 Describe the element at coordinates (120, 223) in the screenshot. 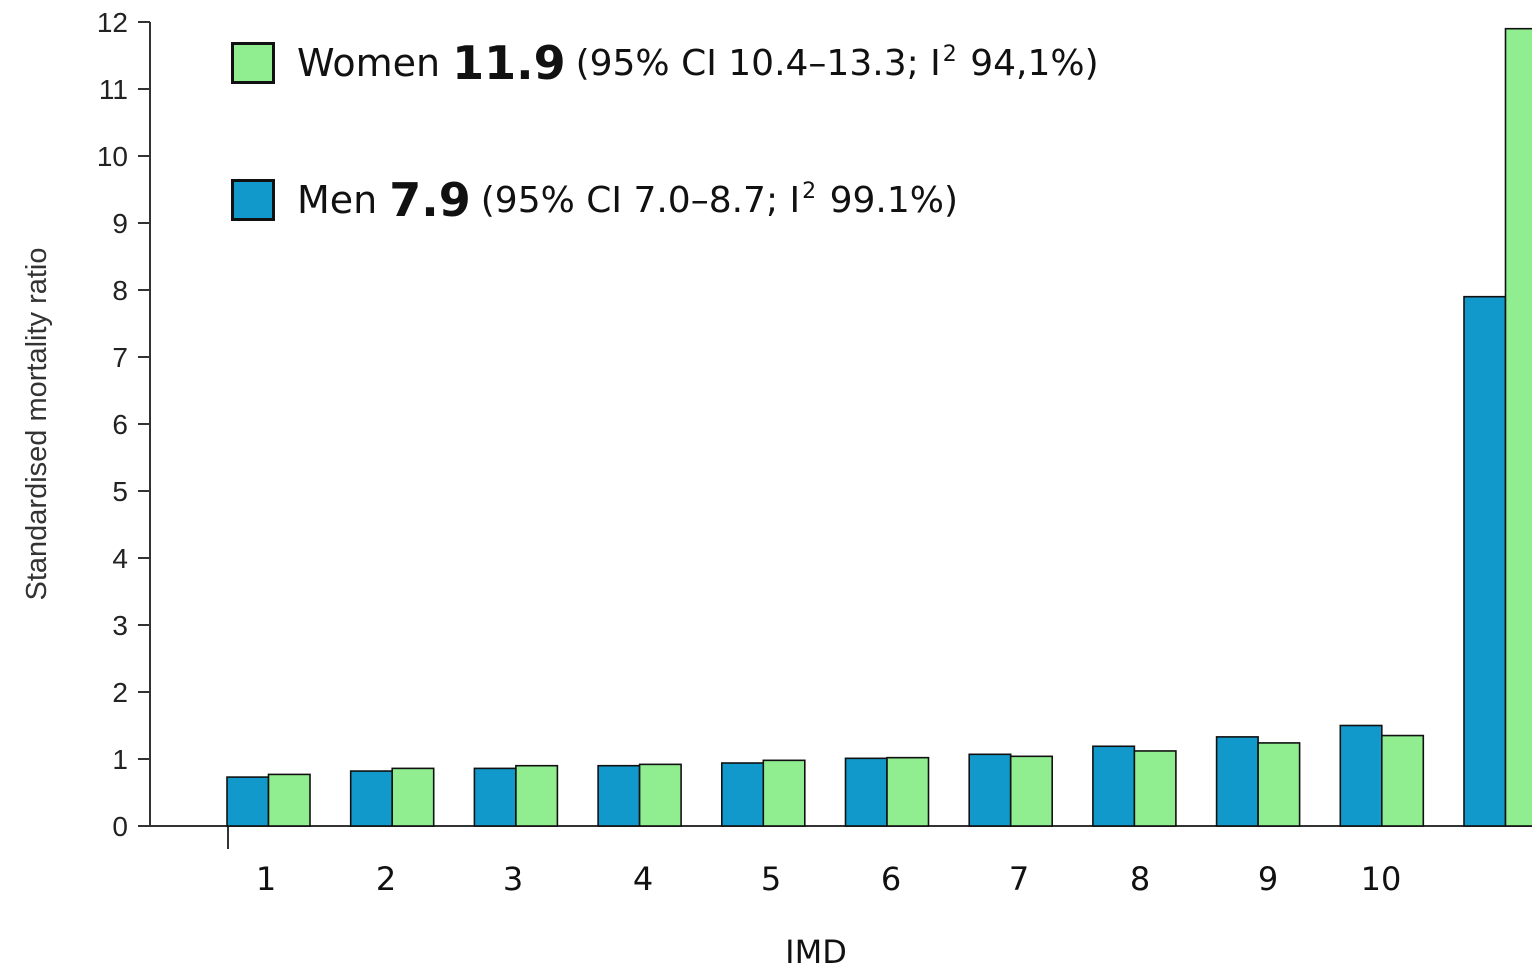

I see `y-tick-label: 9` at that location.